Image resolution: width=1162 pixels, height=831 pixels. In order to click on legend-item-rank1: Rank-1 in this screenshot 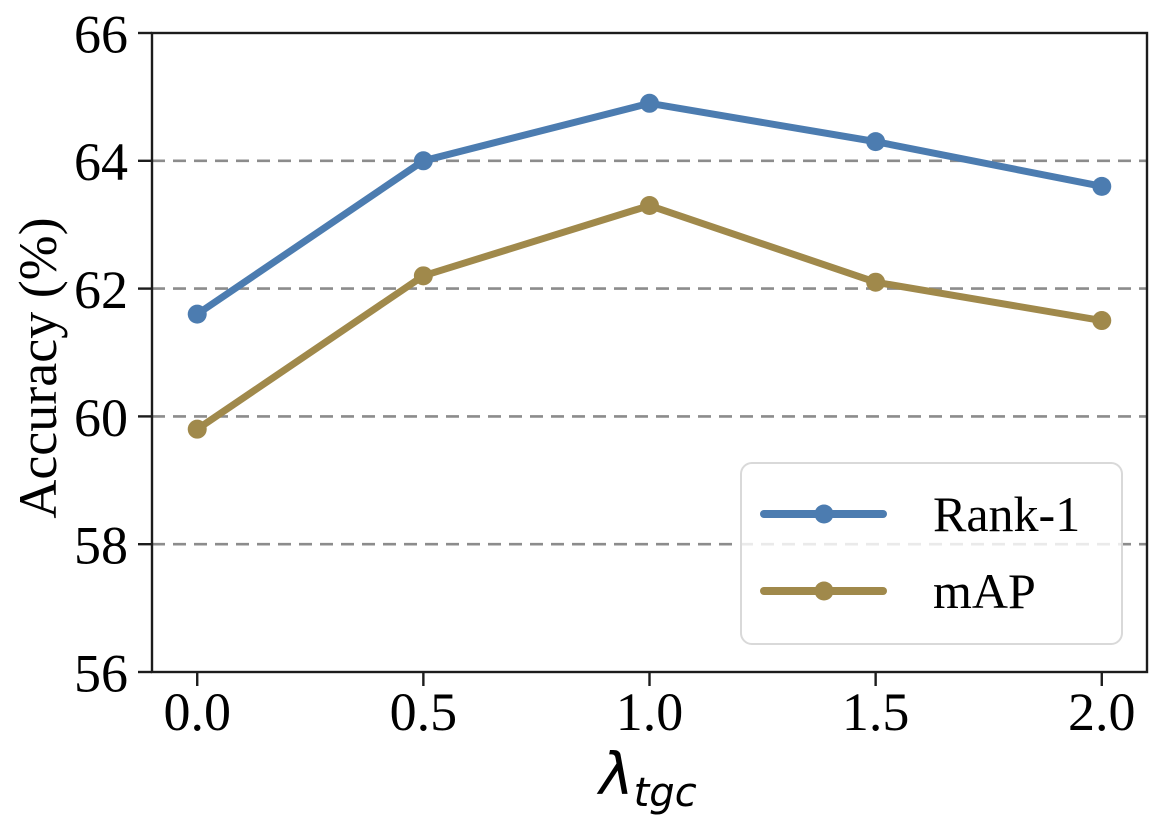, I will do `click(940, 514)`.